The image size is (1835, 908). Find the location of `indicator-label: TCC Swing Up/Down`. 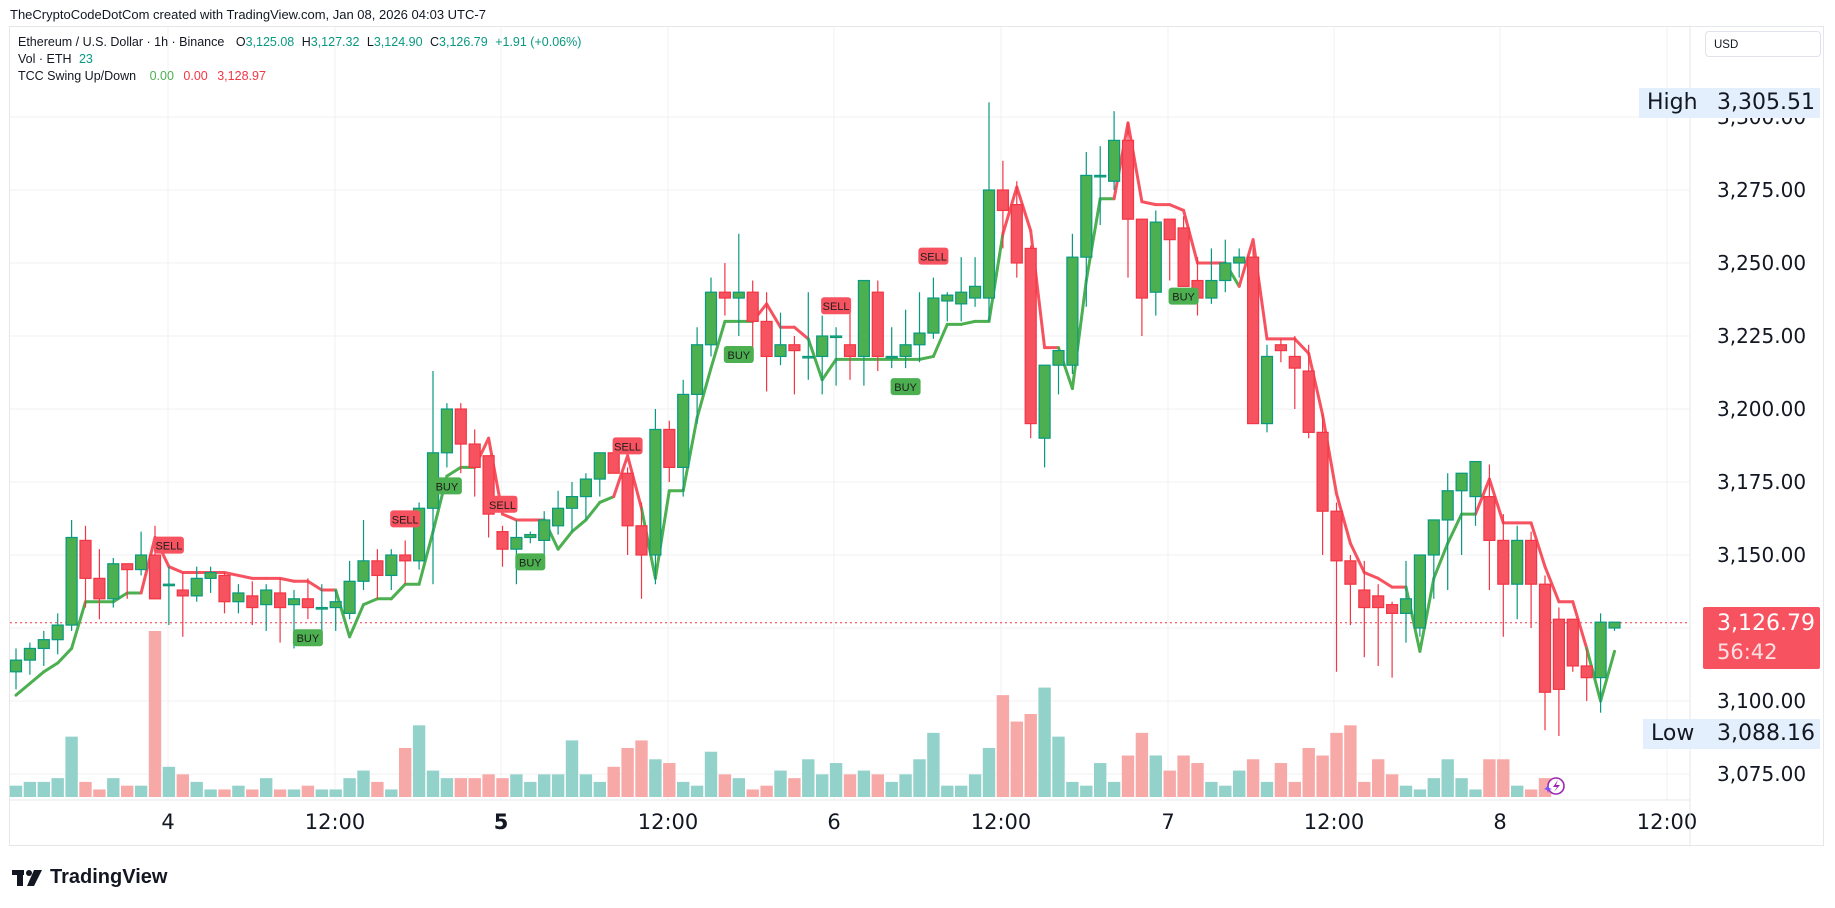

indicator-label: TCC Swing Up/Down is located at coordinates (77, 76).